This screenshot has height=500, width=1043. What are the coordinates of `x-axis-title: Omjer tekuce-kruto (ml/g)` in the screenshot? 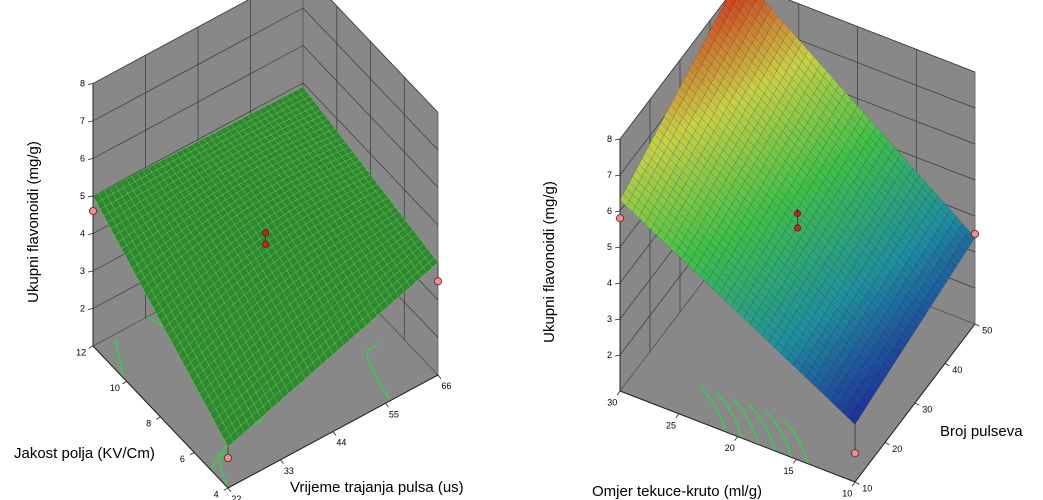 It's located at (677, 491).